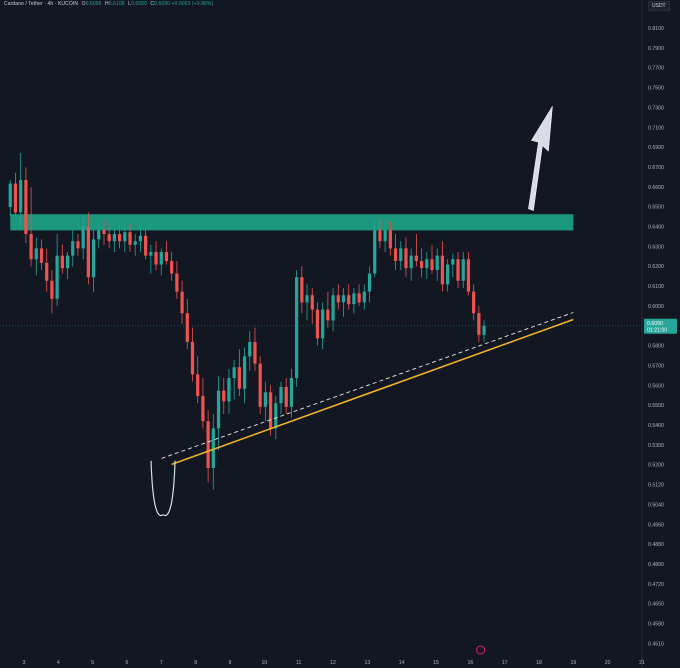 The width and height of the screenshot is (680, 668). Describe the element at coordinates (192, 4) in the screenshot. I see `change-value: +0.0053 (+0.88%)` at that location.